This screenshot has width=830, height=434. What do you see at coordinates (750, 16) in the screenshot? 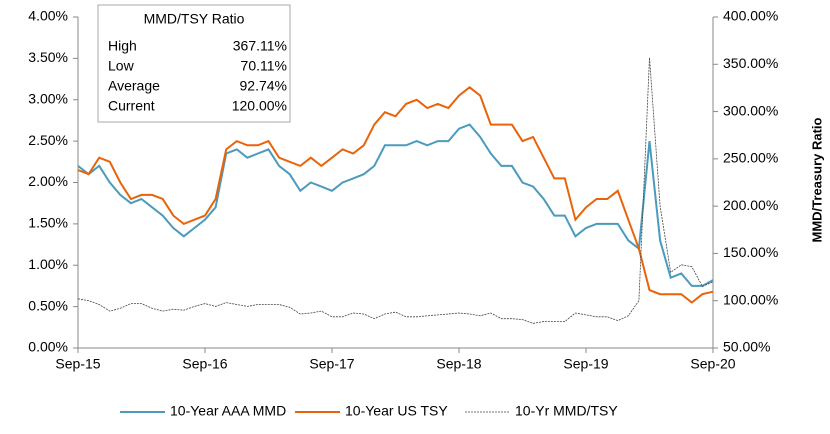
I see `y2-tick-label: 400.00%` at bounding box center [750, 16].